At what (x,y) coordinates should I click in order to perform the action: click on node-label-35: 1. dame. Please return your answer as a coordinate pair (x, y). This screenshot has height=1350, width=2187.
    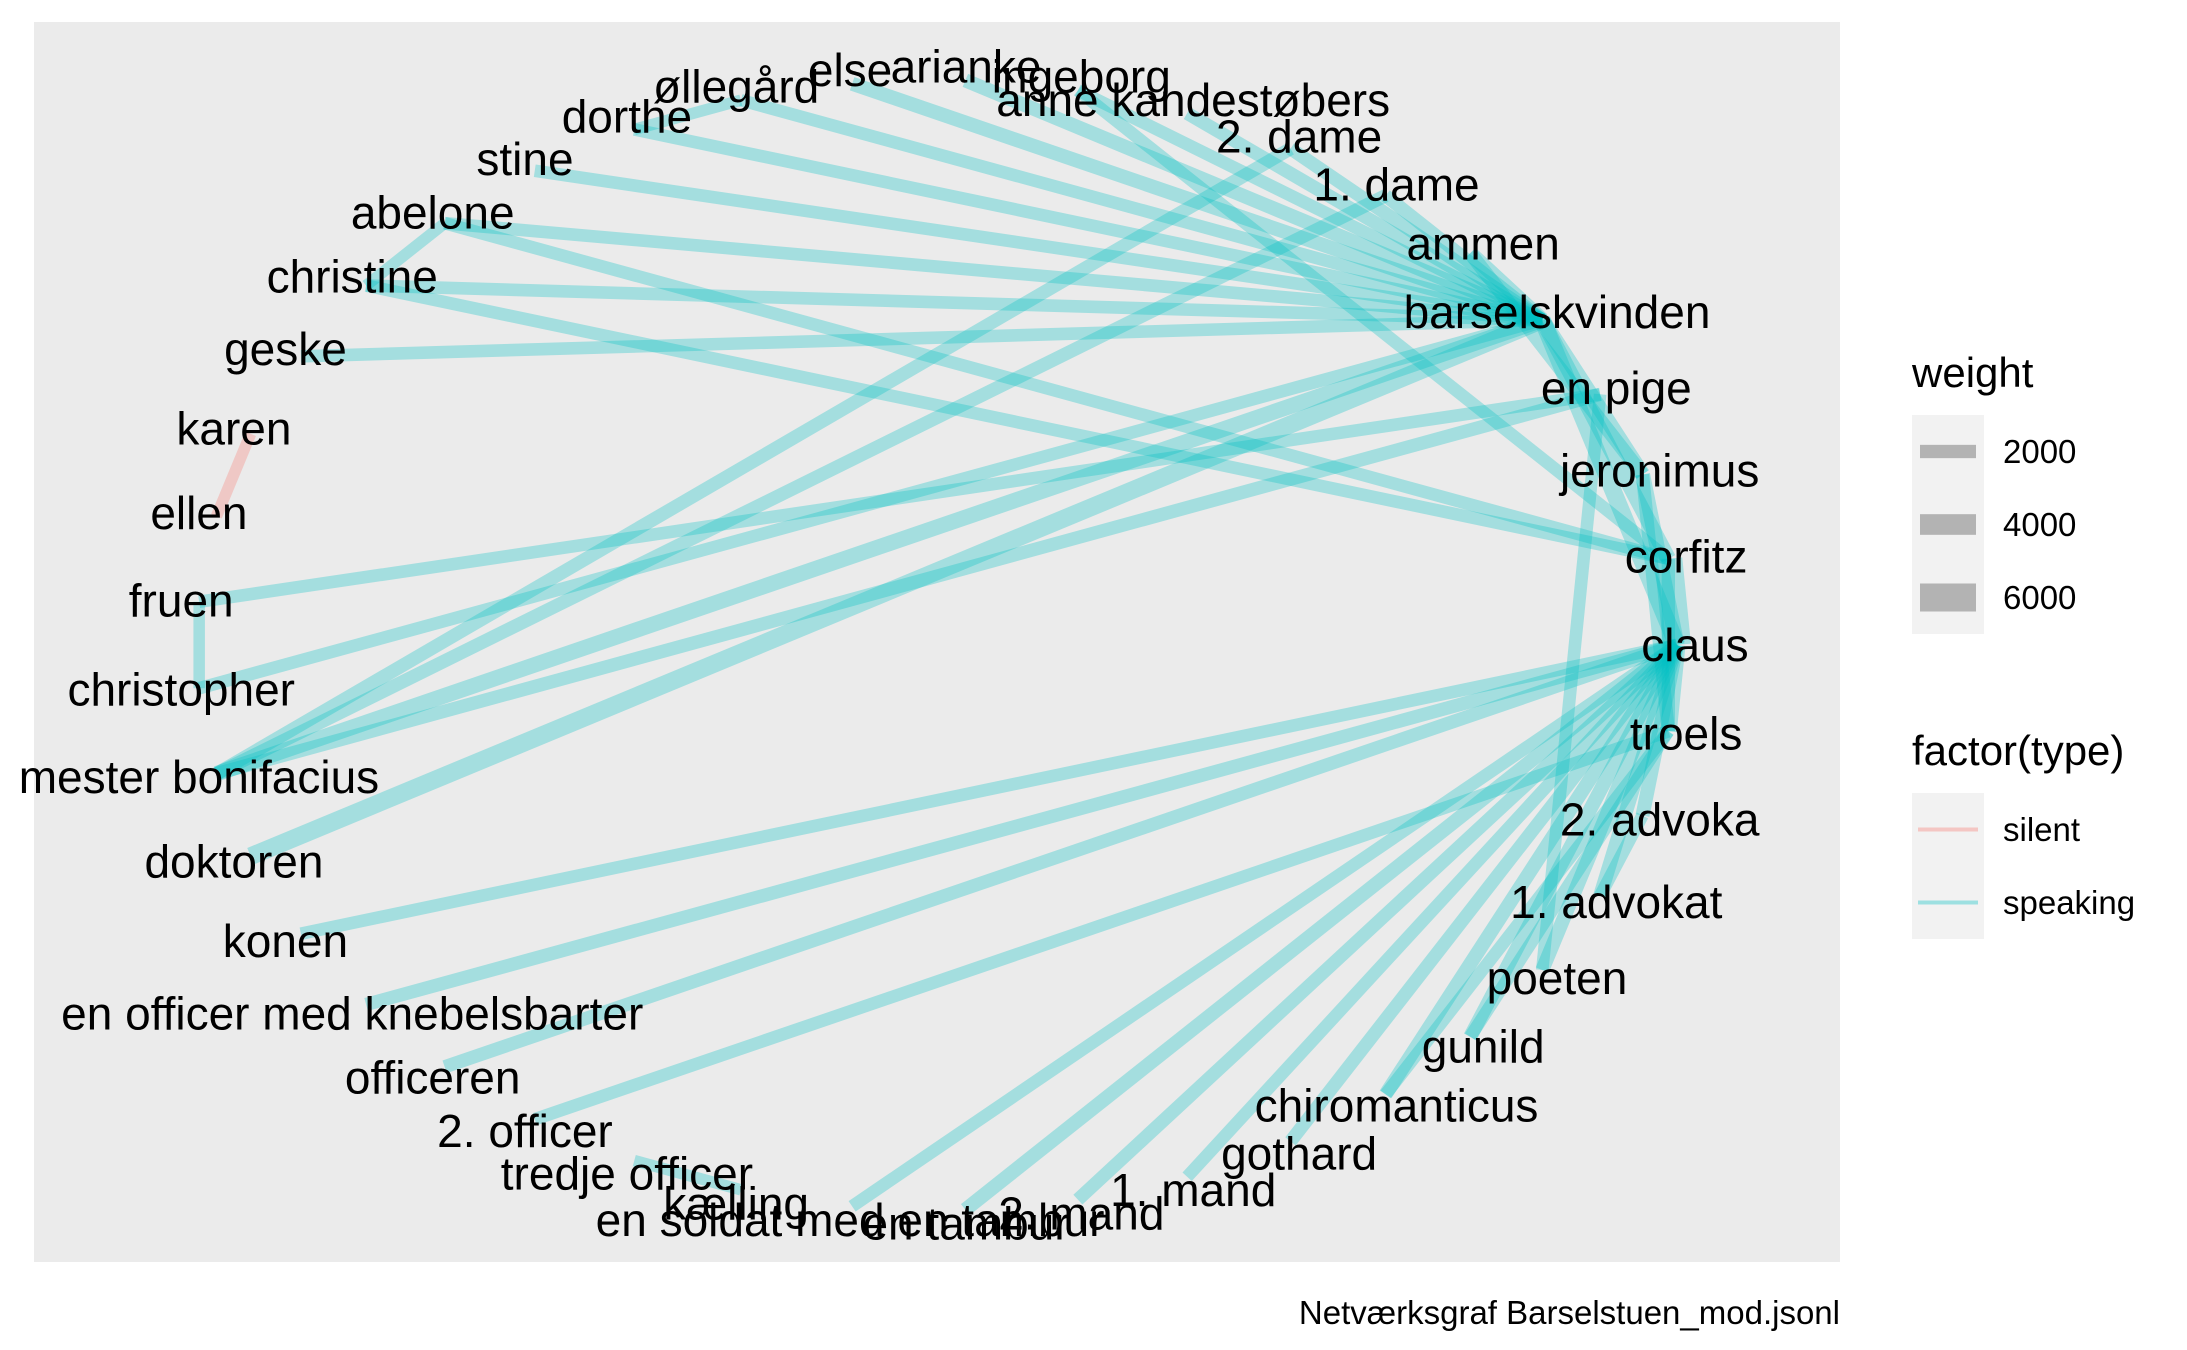
    Looking at the image, I should click on (1396, 185).